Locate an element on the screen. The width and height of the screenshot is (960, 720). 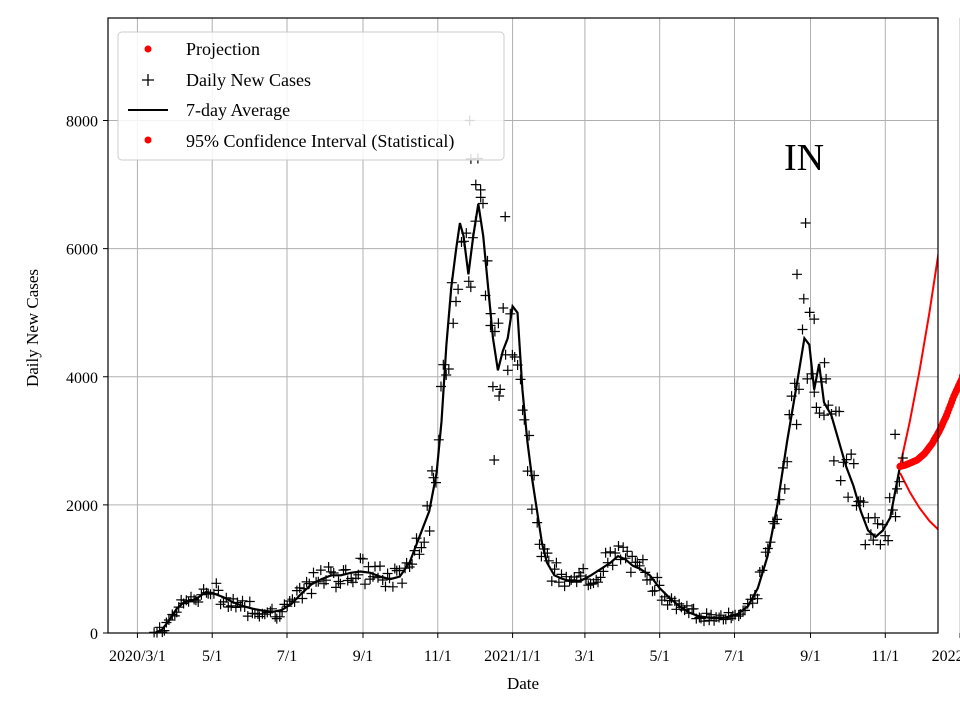
legend-daily-cases-marker is located at coordinates (148, 80).